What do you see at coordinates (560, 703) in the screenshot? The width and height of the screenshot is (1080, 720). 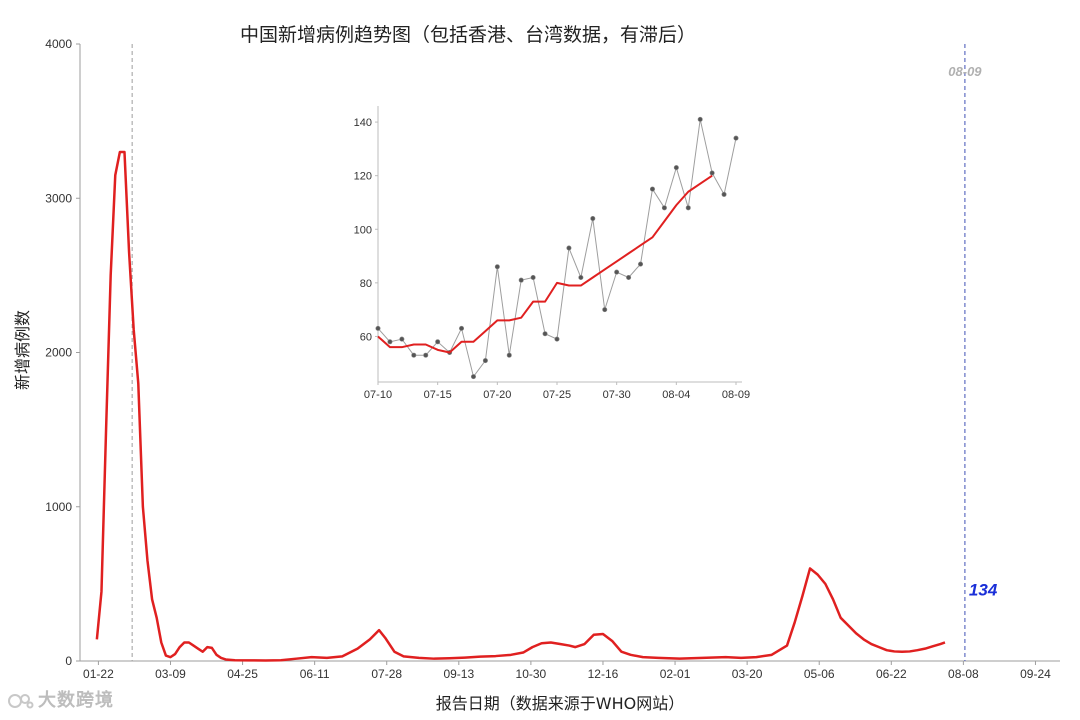 I see `x-axis-label: 报告日期（数据来源于WHO网站）` at bounding box center [560, 703].